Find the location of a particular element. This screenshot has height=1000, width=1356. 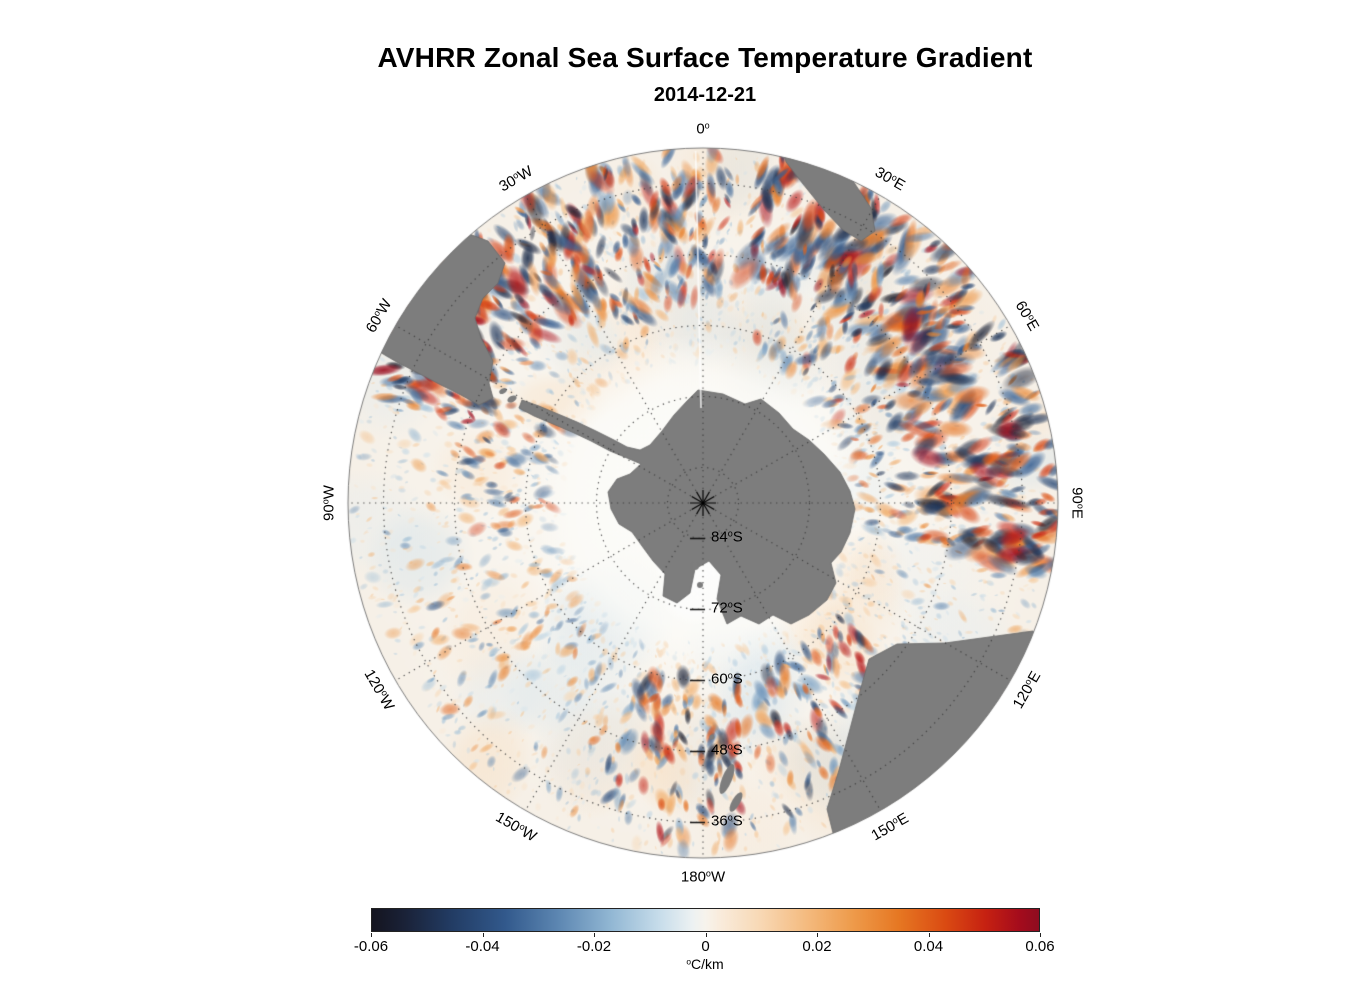

colorbar-gradient is located at coordinates (705, 920).